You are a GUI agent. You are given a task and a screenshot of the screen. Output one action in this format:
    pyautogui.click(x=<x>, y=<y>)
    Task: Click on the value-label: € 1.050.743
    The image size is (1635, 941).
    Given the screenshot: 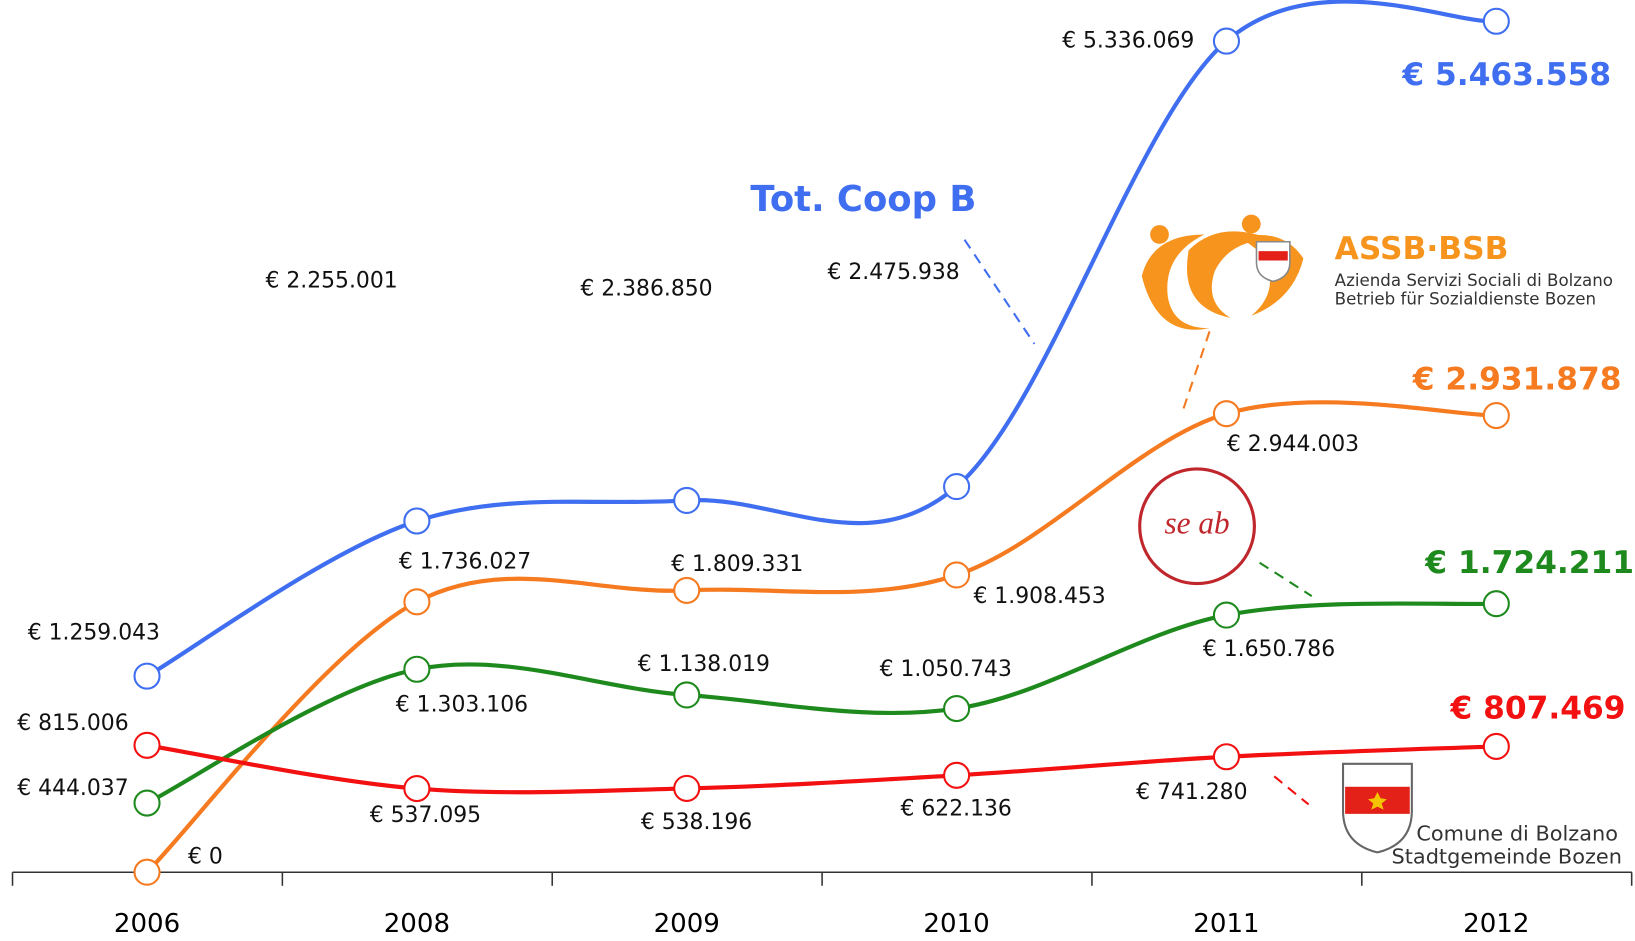 What is the action you would take?
    pyautogui.click(x=946, y=669)
    